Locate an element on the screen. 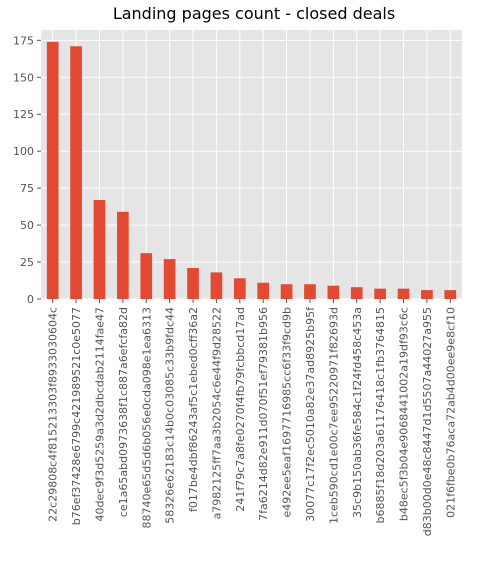  x-tick-label: 1ceb590cd1e00c7ee95220971f82693d is located at coordinates (333, 415).